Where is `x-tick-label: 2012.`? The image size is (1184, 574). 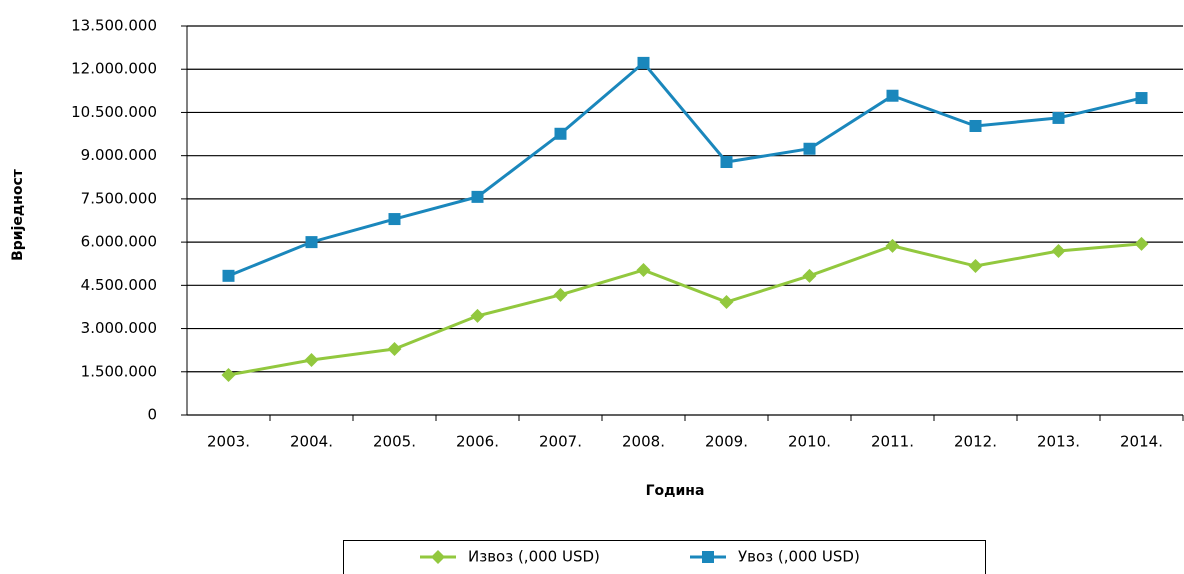
x-tick-label: 2012. is located at coordinates (975, 442).